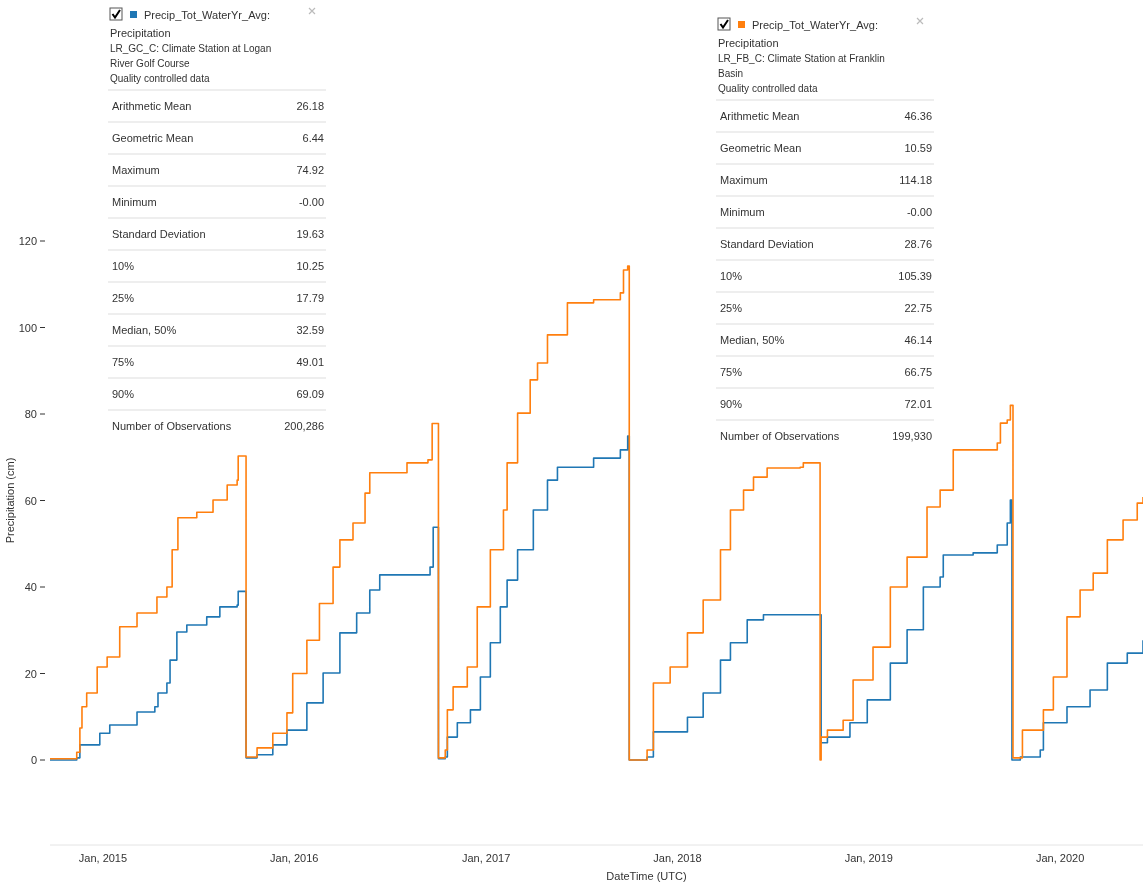 The width and height of the screenshot is (1143, 884). Describe the element at coordinates (30, 587) in the screenshot. I see `y-tick-label: 40` at that location.